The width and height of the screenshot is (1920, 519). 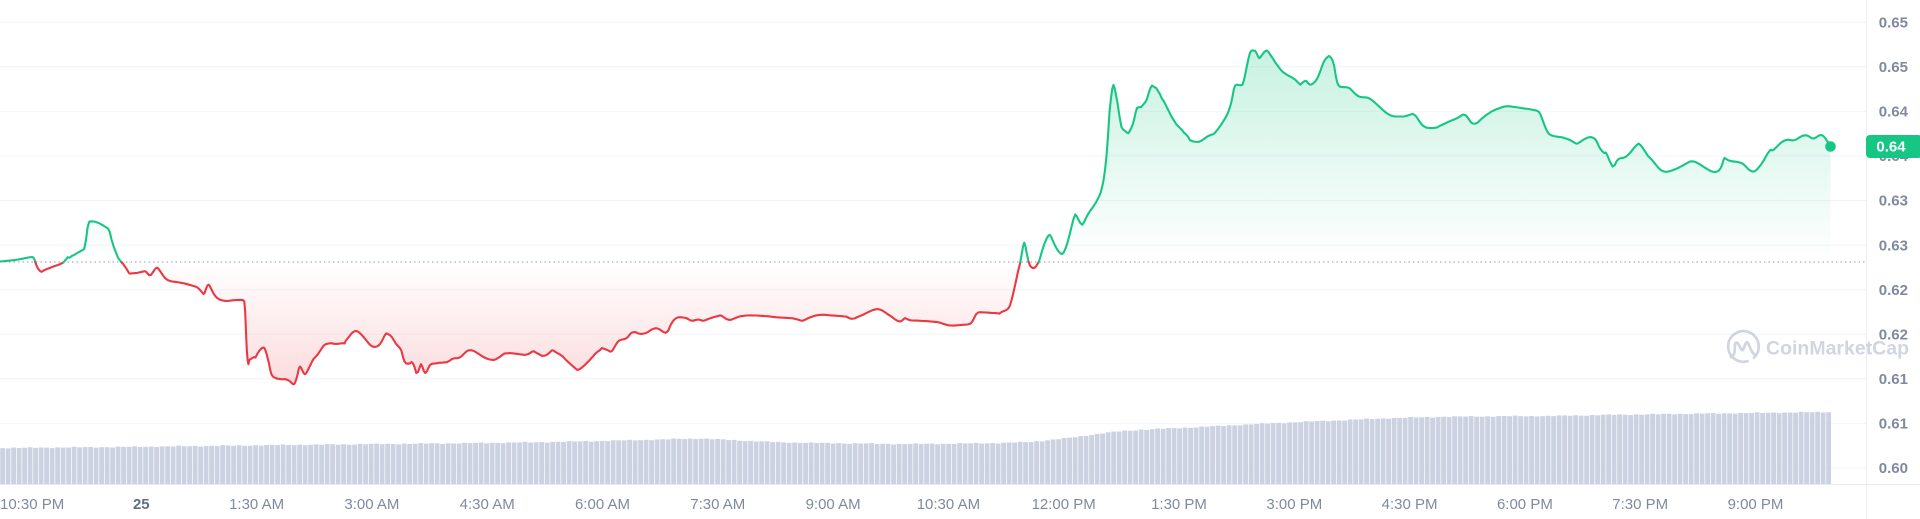 What do you see at coordinates (1837, 349) in the screenshot?
I see `svg-text: CoinMarketCap` at bounding box center [1837, 349].